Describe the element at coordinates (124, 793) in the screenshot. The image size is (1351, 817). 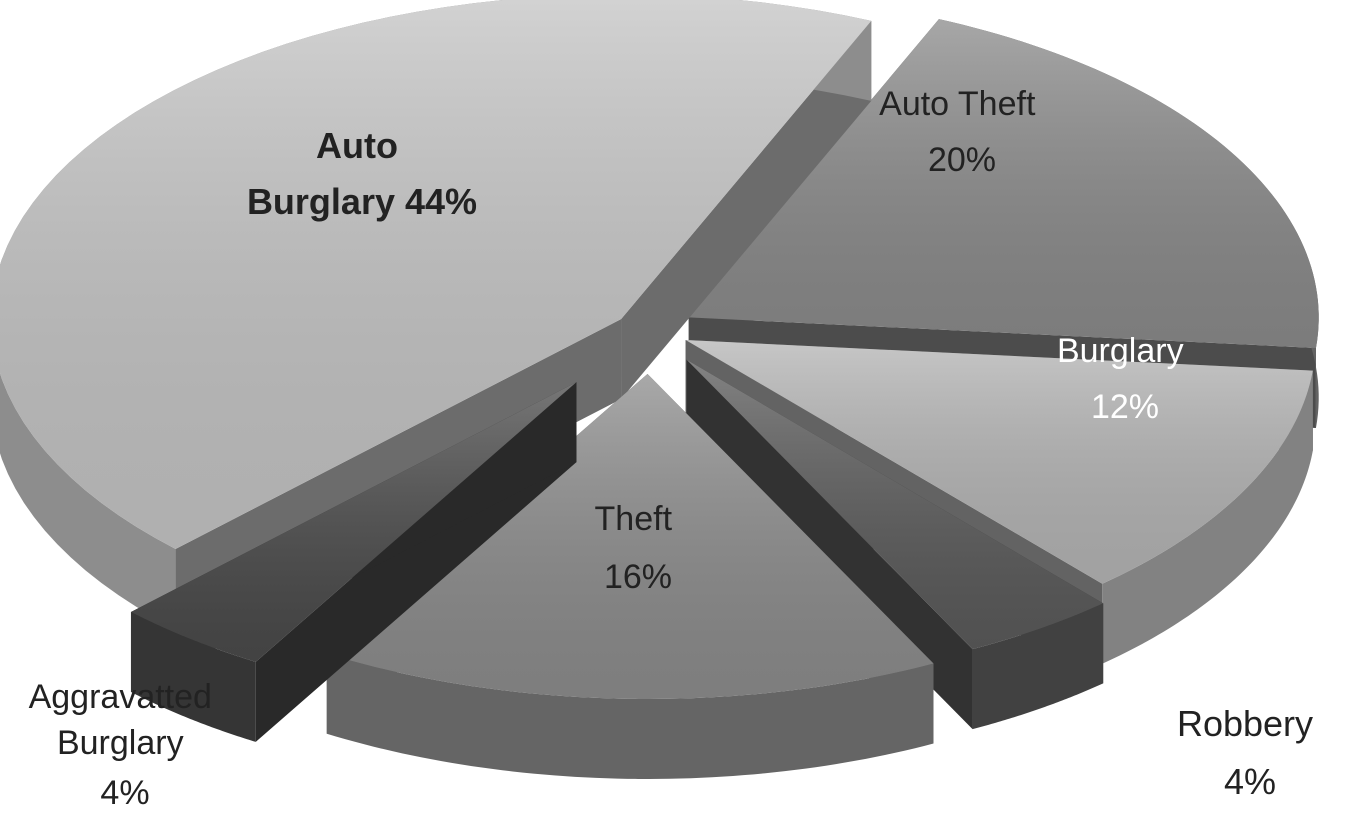
I see `label-aggravatted-burglary-value: 4%` at that location.